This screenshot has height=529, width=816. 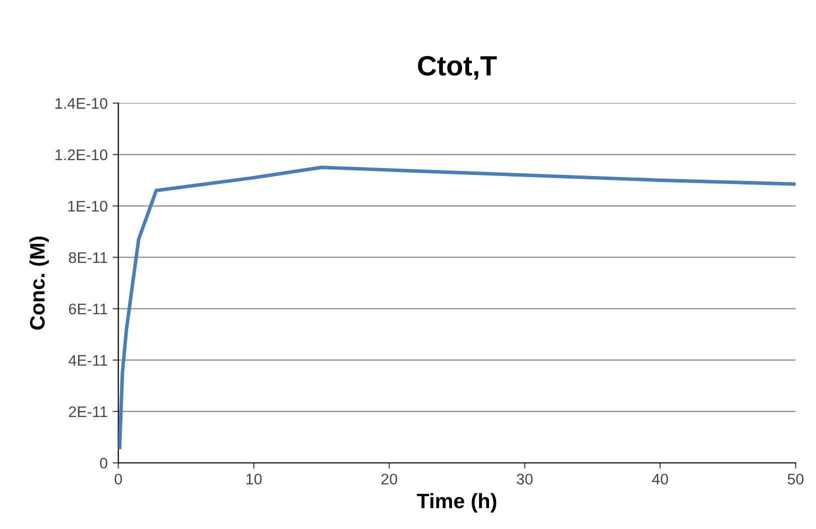 What do you see at coordinates (88, 309) in the screenshot?
I see `y-tick-label: 6E-11` at bounding box center [88, 309].